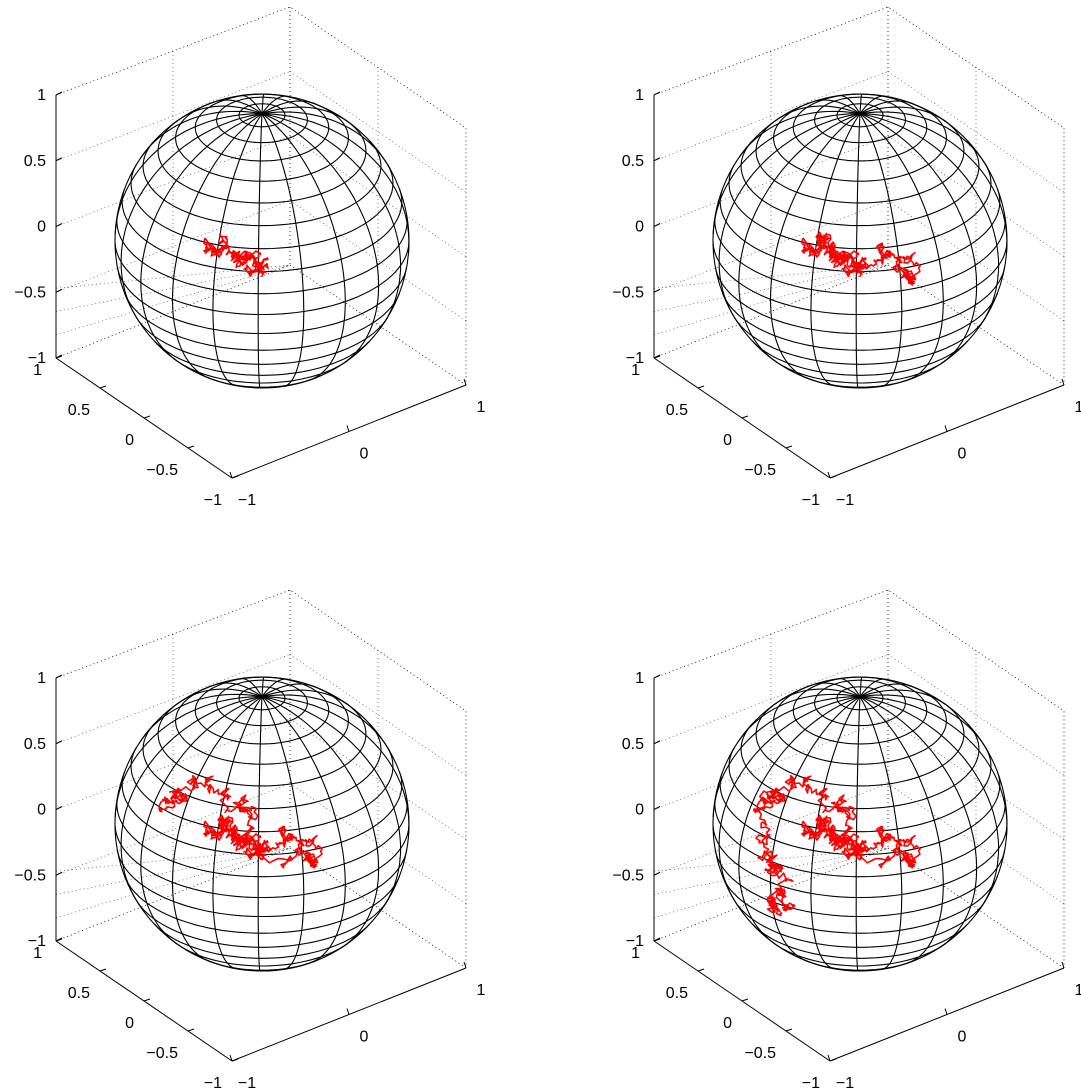 This screenshot has width=1081, height=1089. Describe the element at coordinates (677, 410) in the screenshot. I see `y-tick-label: 0.5` at that location.